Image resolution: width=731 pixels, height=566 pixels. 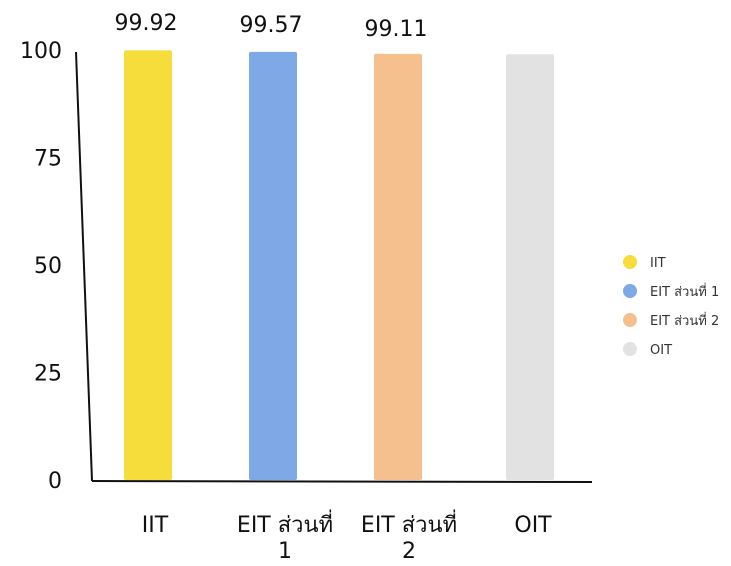 What do you see at coordinates (684, 320) in the screenshot?
I see `legend-label-2: EIT ส่วนที่ 2` at bounding box center [684, 320].